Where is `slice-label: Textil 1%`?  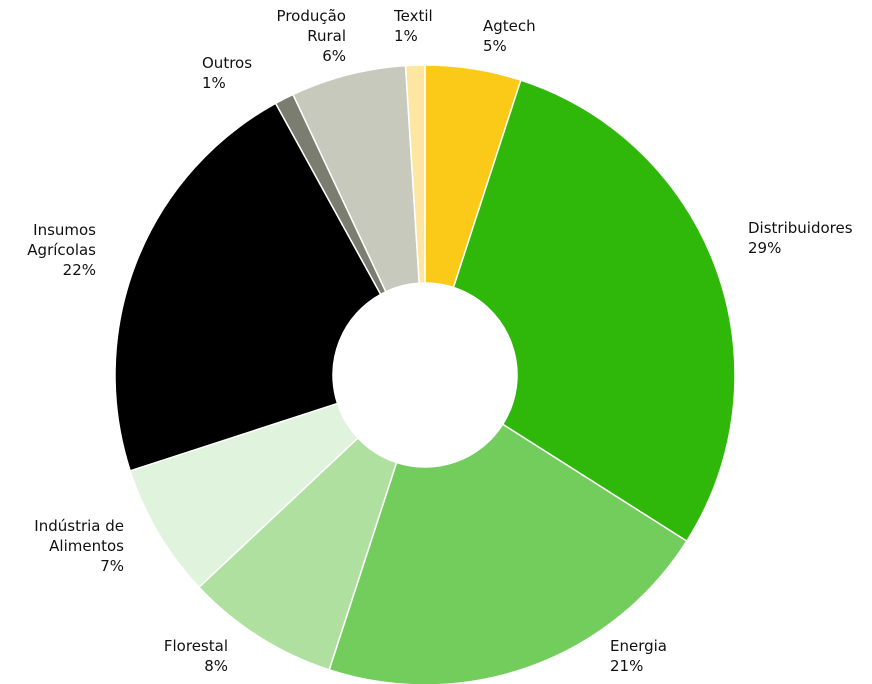
slice-label: Textil 1% is located at coordinates (424, 26).